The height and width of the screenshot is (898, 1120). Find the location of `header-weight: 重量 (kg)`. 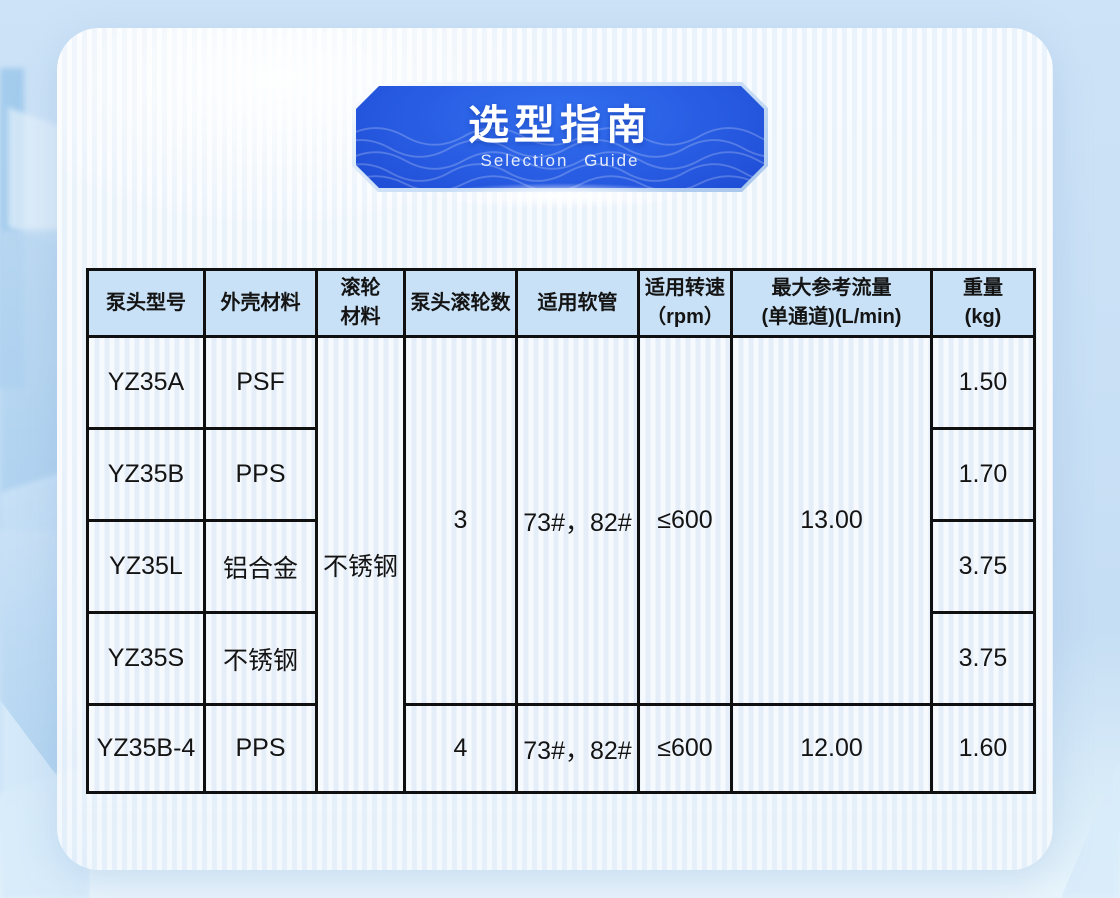

header-weight: 重量 (kg) is located at coordinates (983, 303).